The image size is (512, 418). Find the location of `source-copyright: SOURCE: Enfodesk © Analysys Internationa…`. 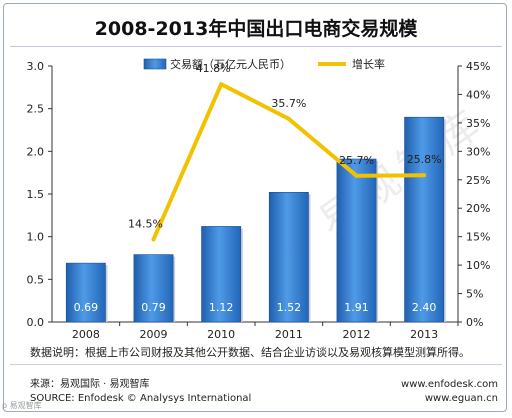

source-copyright: SOURCE: Enfodesk © Analysys Internationa… is located at coordinates (141, 398).